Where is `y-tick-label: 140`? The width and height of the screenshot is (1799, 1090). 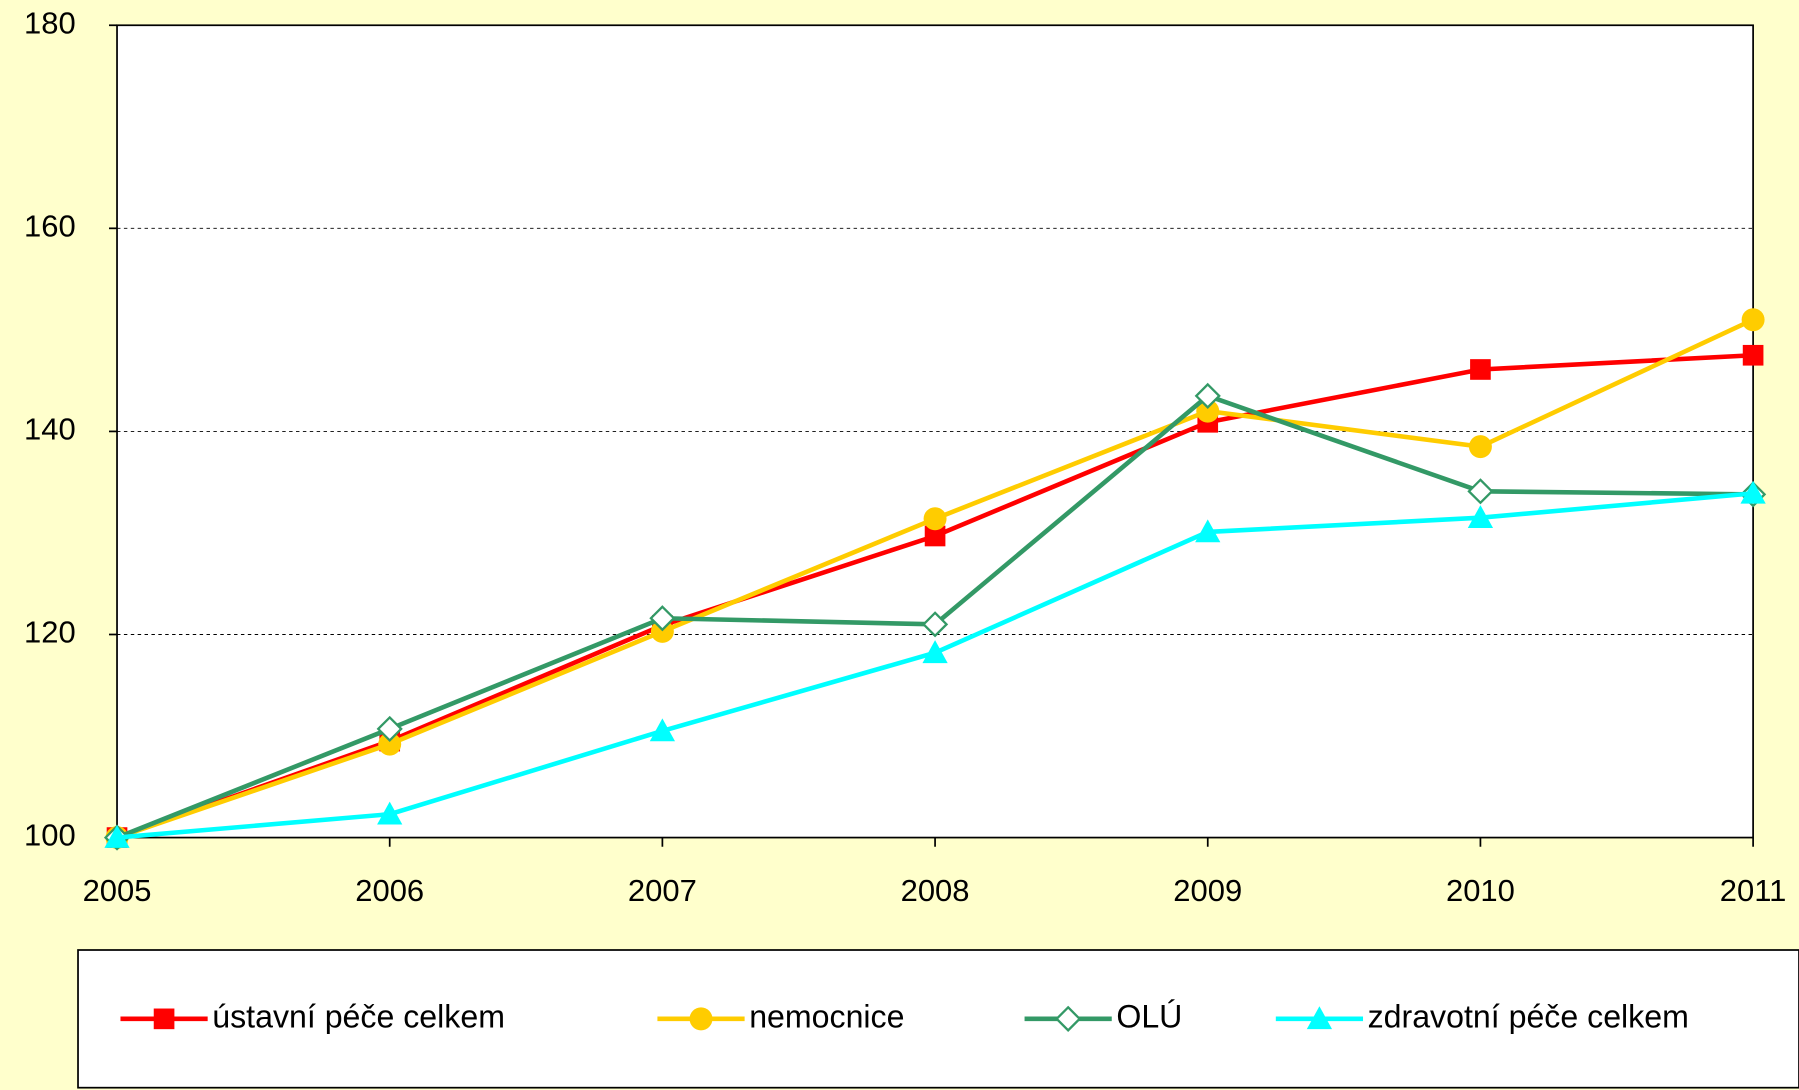 y-tick-label: 140 is located at coordinates (50, 429).